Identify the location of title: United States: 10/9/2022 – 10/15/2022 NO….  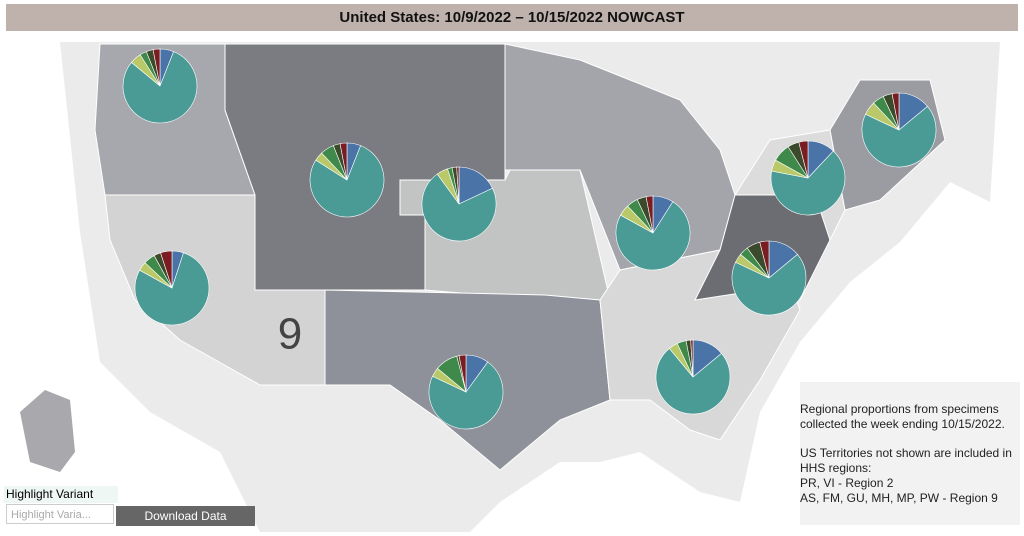
(512, 17).